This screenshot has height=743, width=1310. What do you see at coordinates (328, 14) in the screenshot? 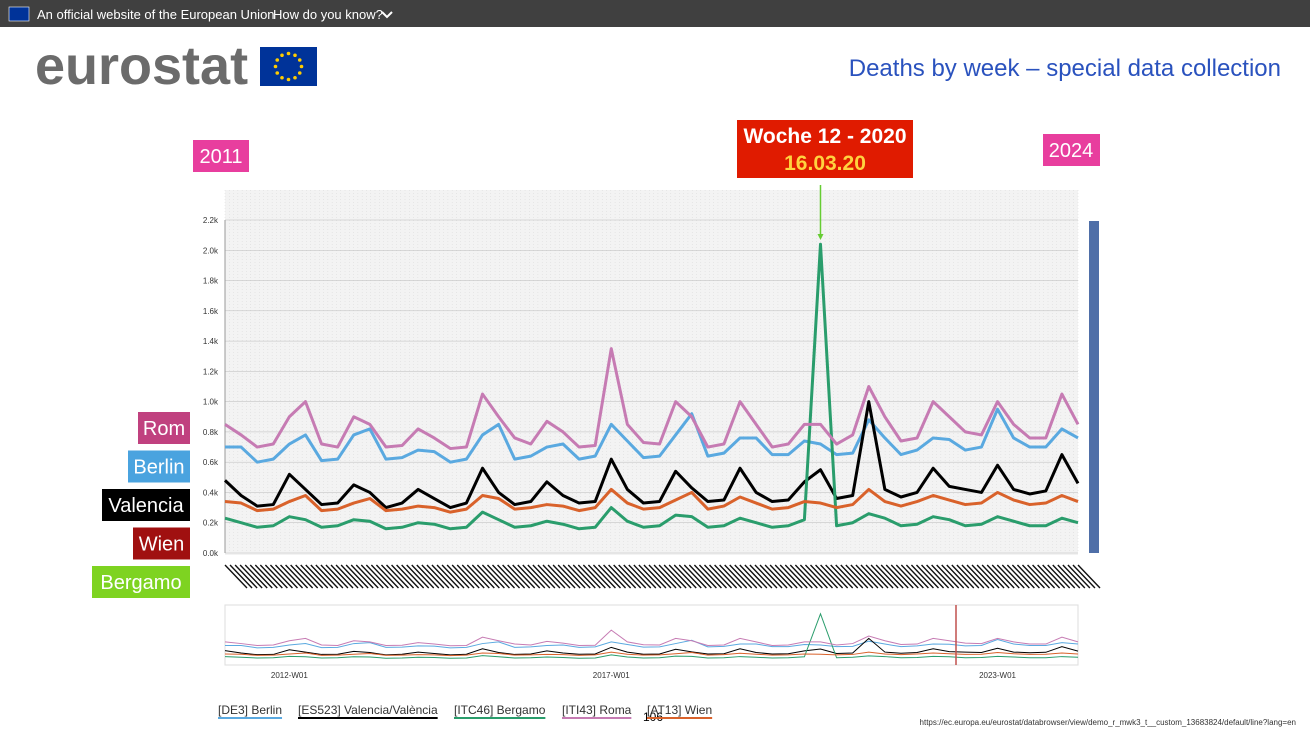
I see `banner-link: How do you know?` at bounding box center [328, 14].